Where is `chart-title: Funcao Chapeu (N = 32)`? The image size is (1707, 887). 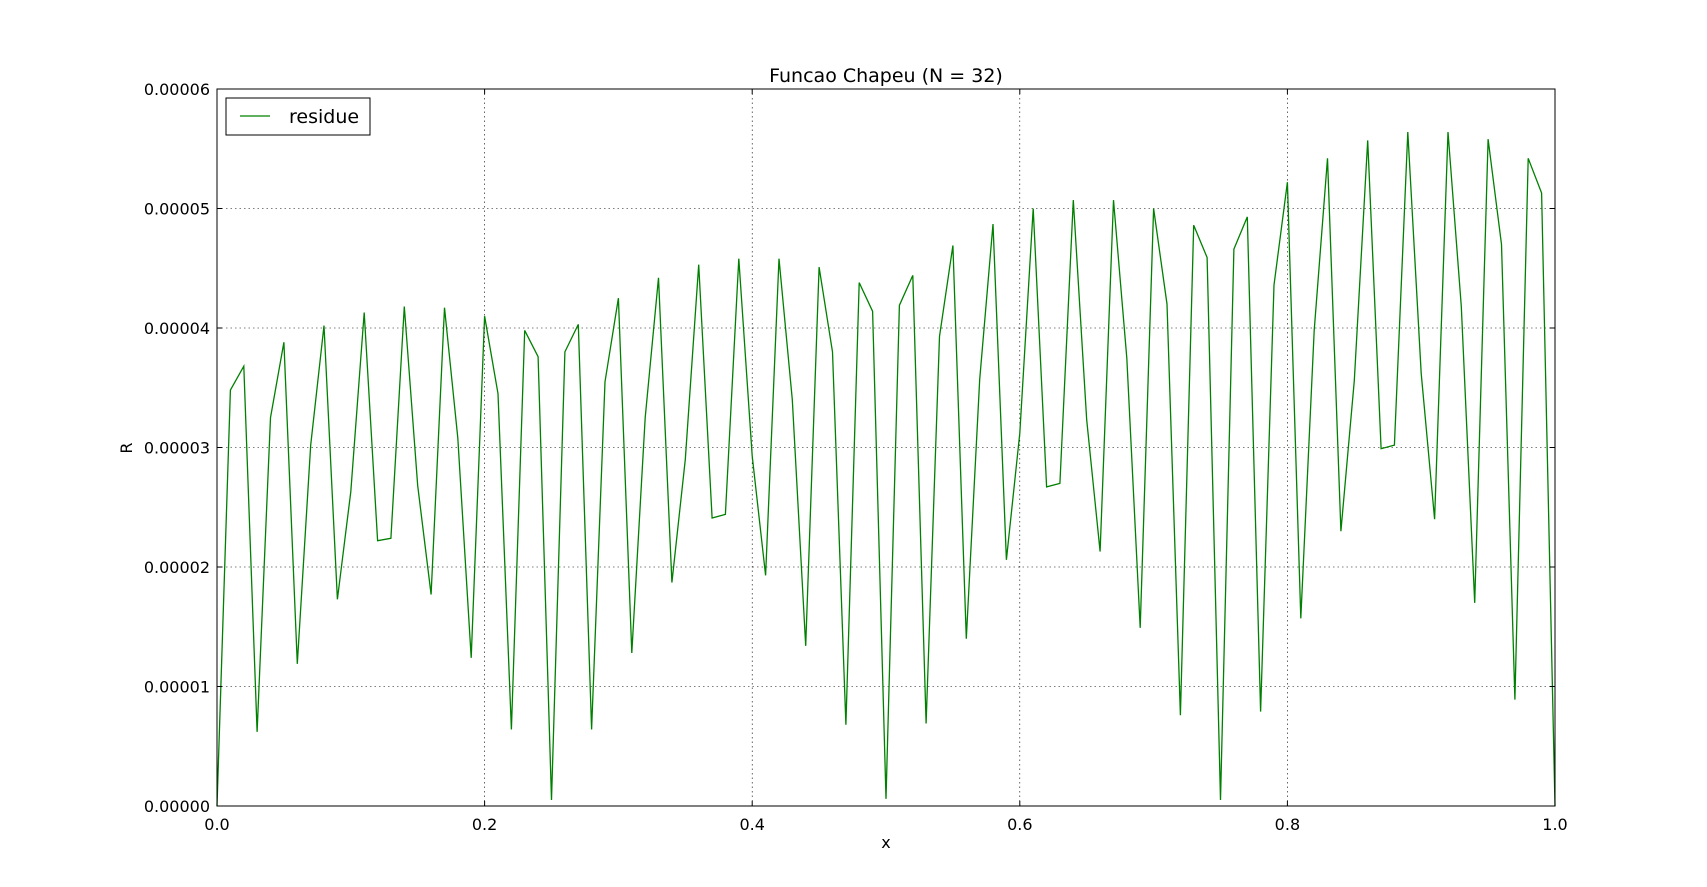 chart-title: Funcao Chapeu (N = 32) is located at coordinates (886, 76).